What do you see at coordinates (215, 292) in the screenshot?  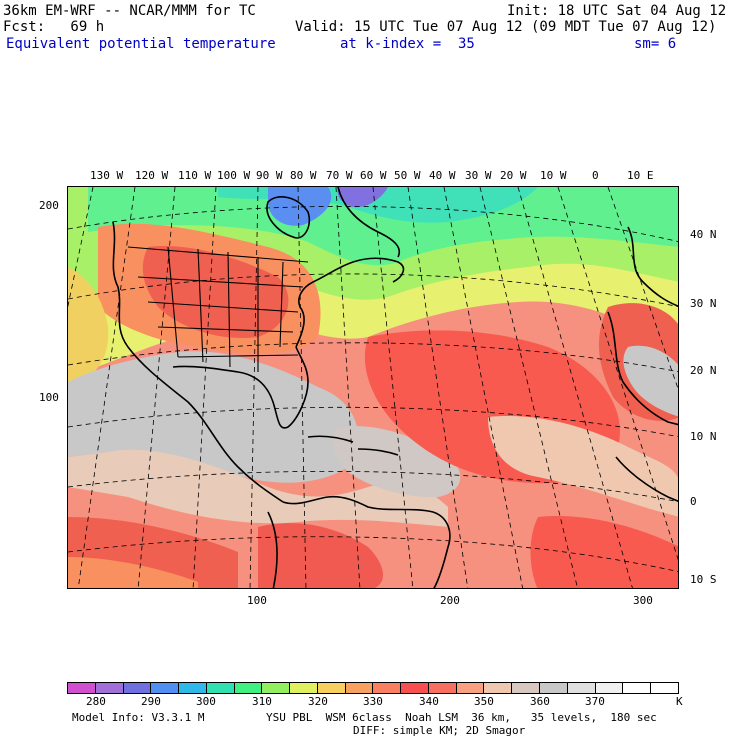 I see `field-usa-red` at bounding box center [215, 292].